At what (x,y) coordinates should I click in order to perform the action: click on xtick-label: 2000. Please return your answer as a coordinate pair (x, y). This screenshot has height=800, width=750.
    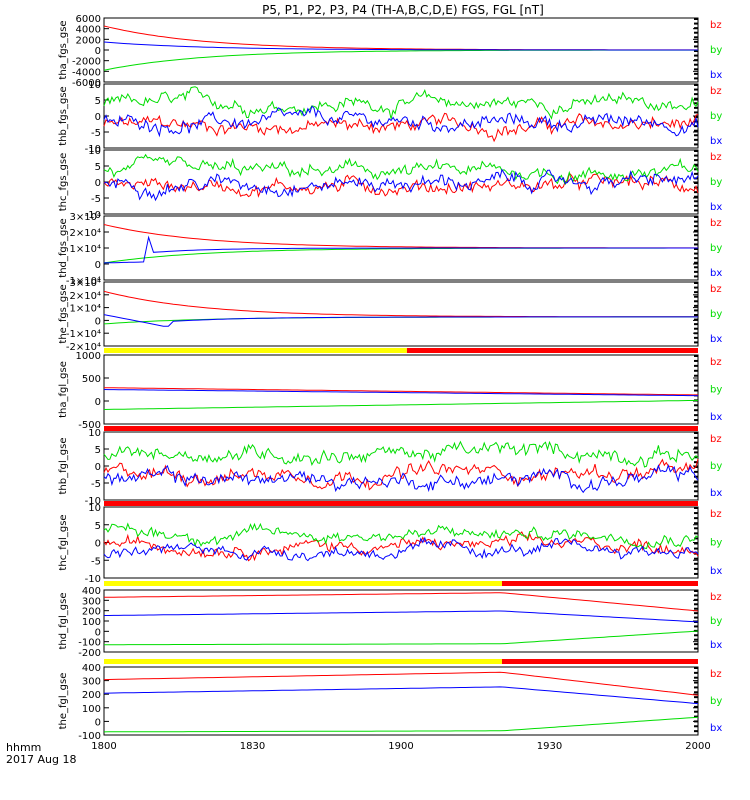
    Looking at the image, I should click on (697, 746).